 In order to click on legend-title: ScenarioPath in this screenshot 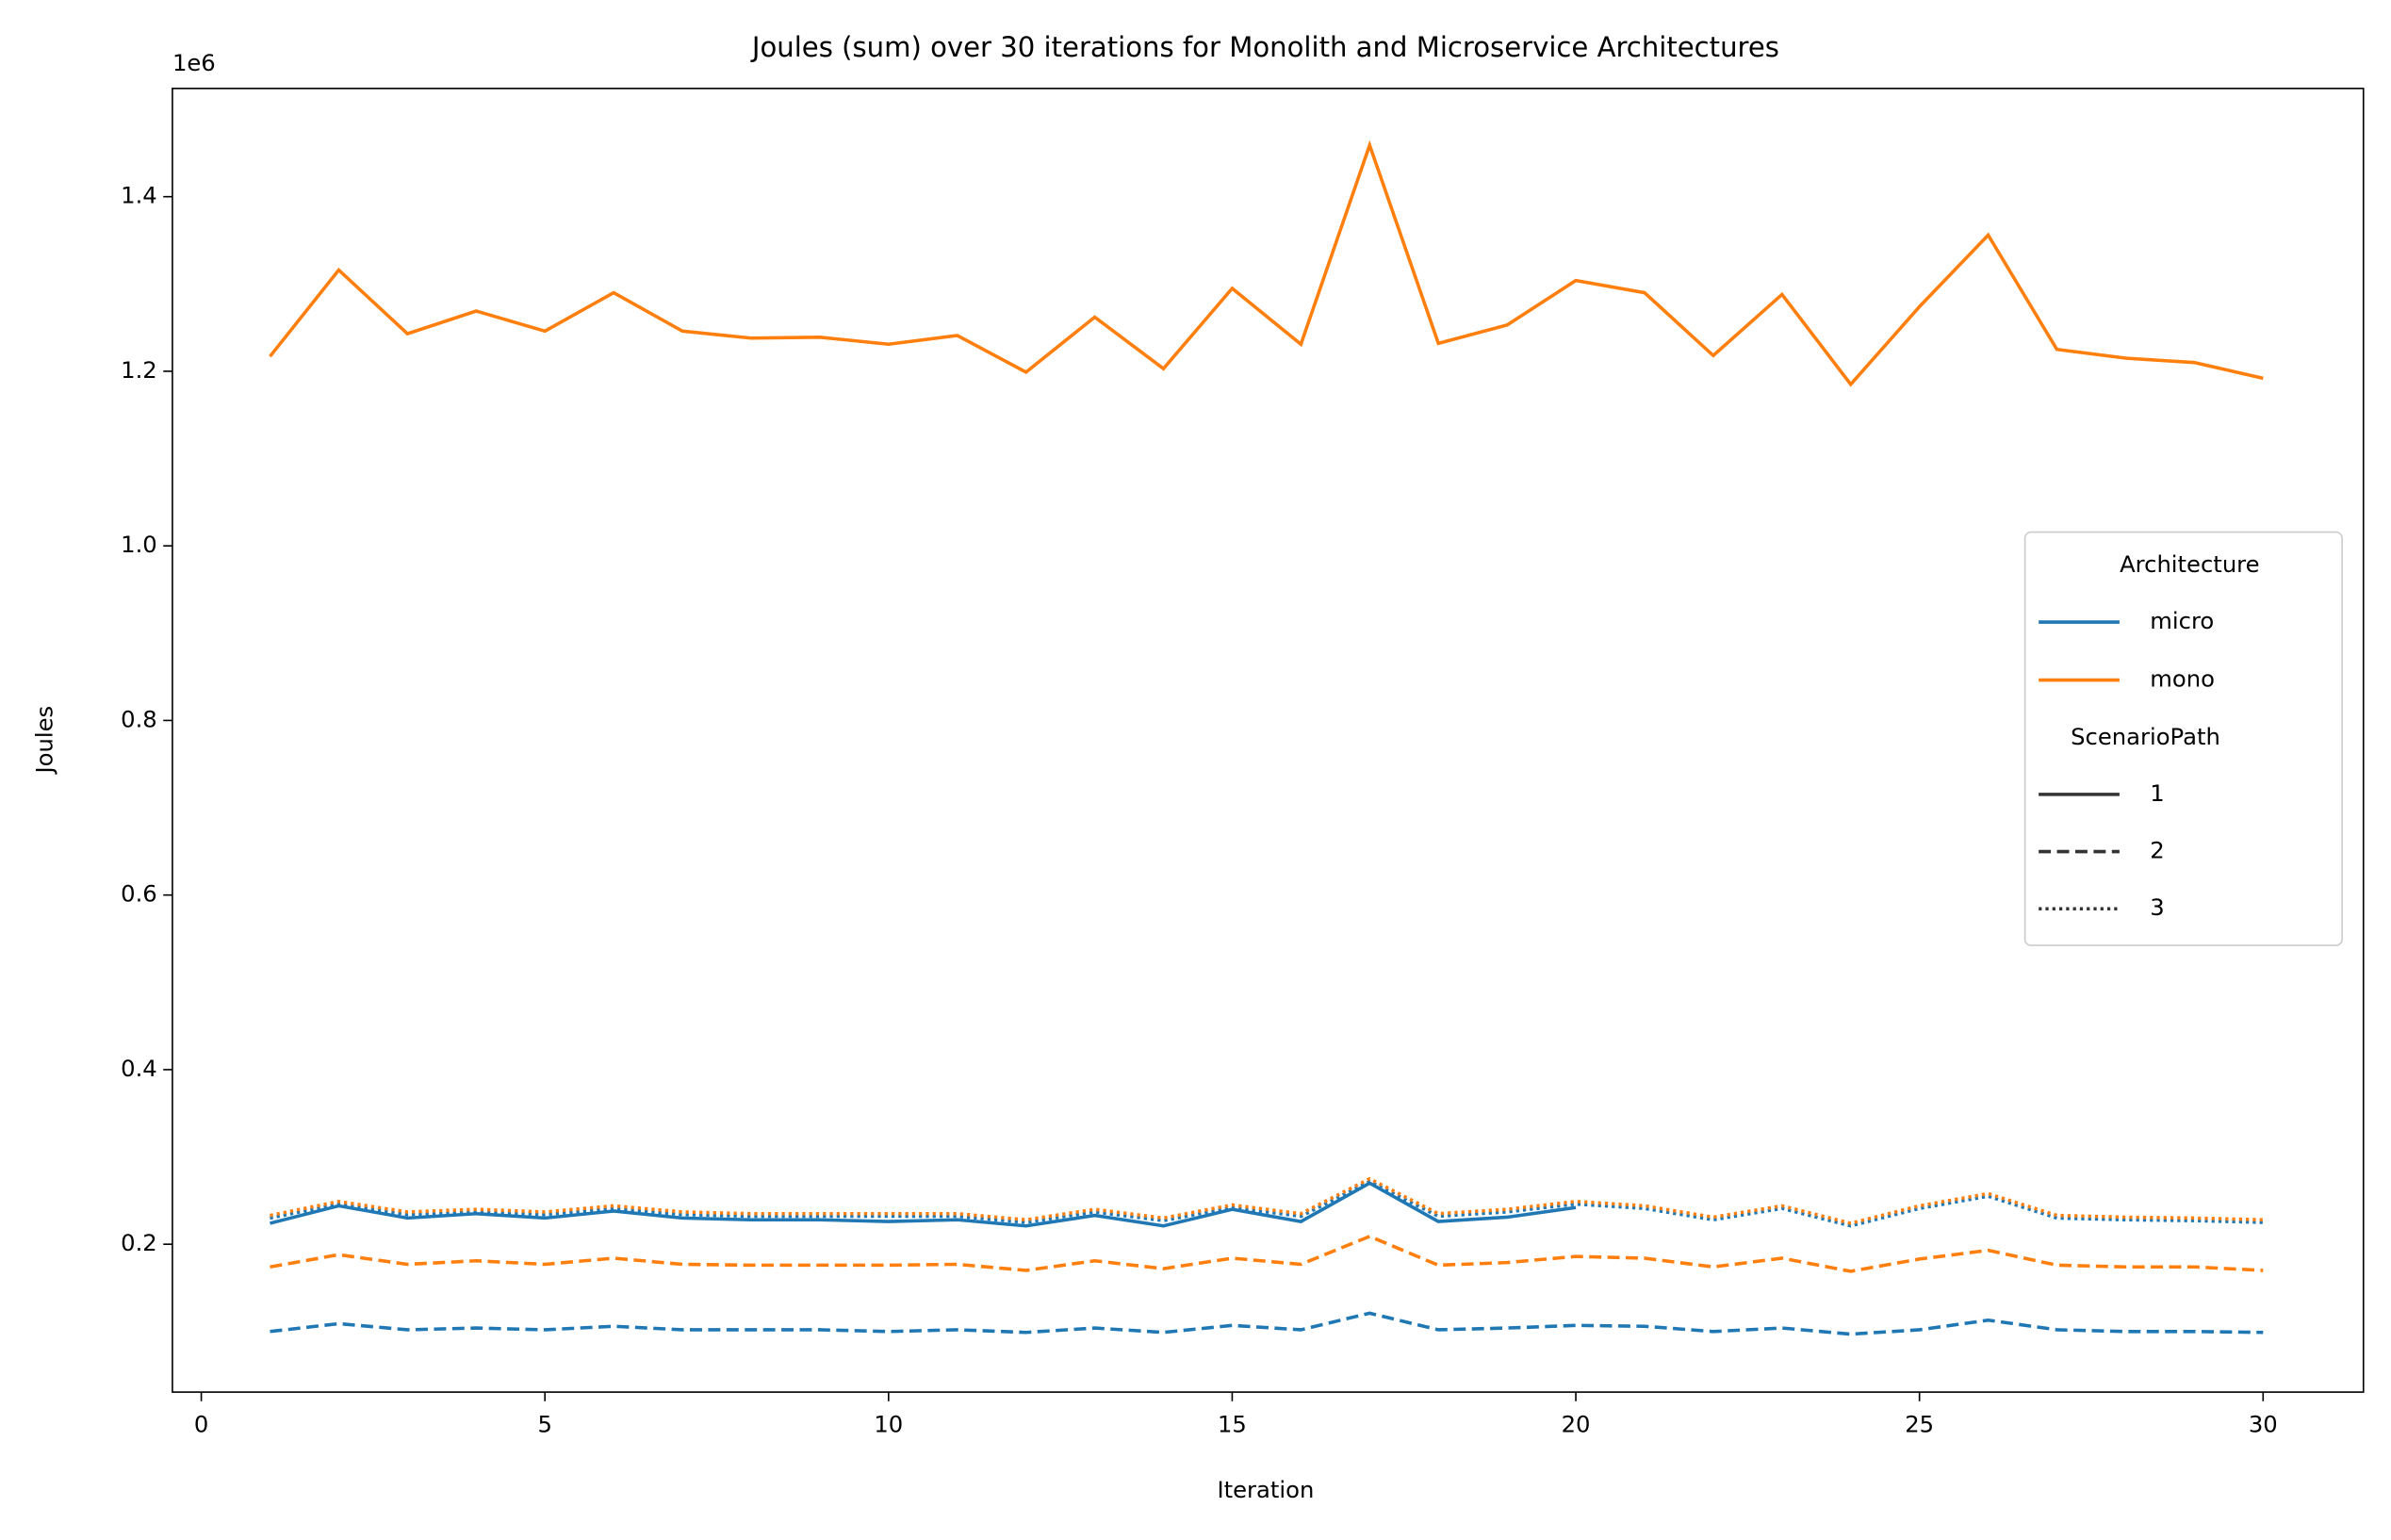, I will do `click(2145, 736)`.